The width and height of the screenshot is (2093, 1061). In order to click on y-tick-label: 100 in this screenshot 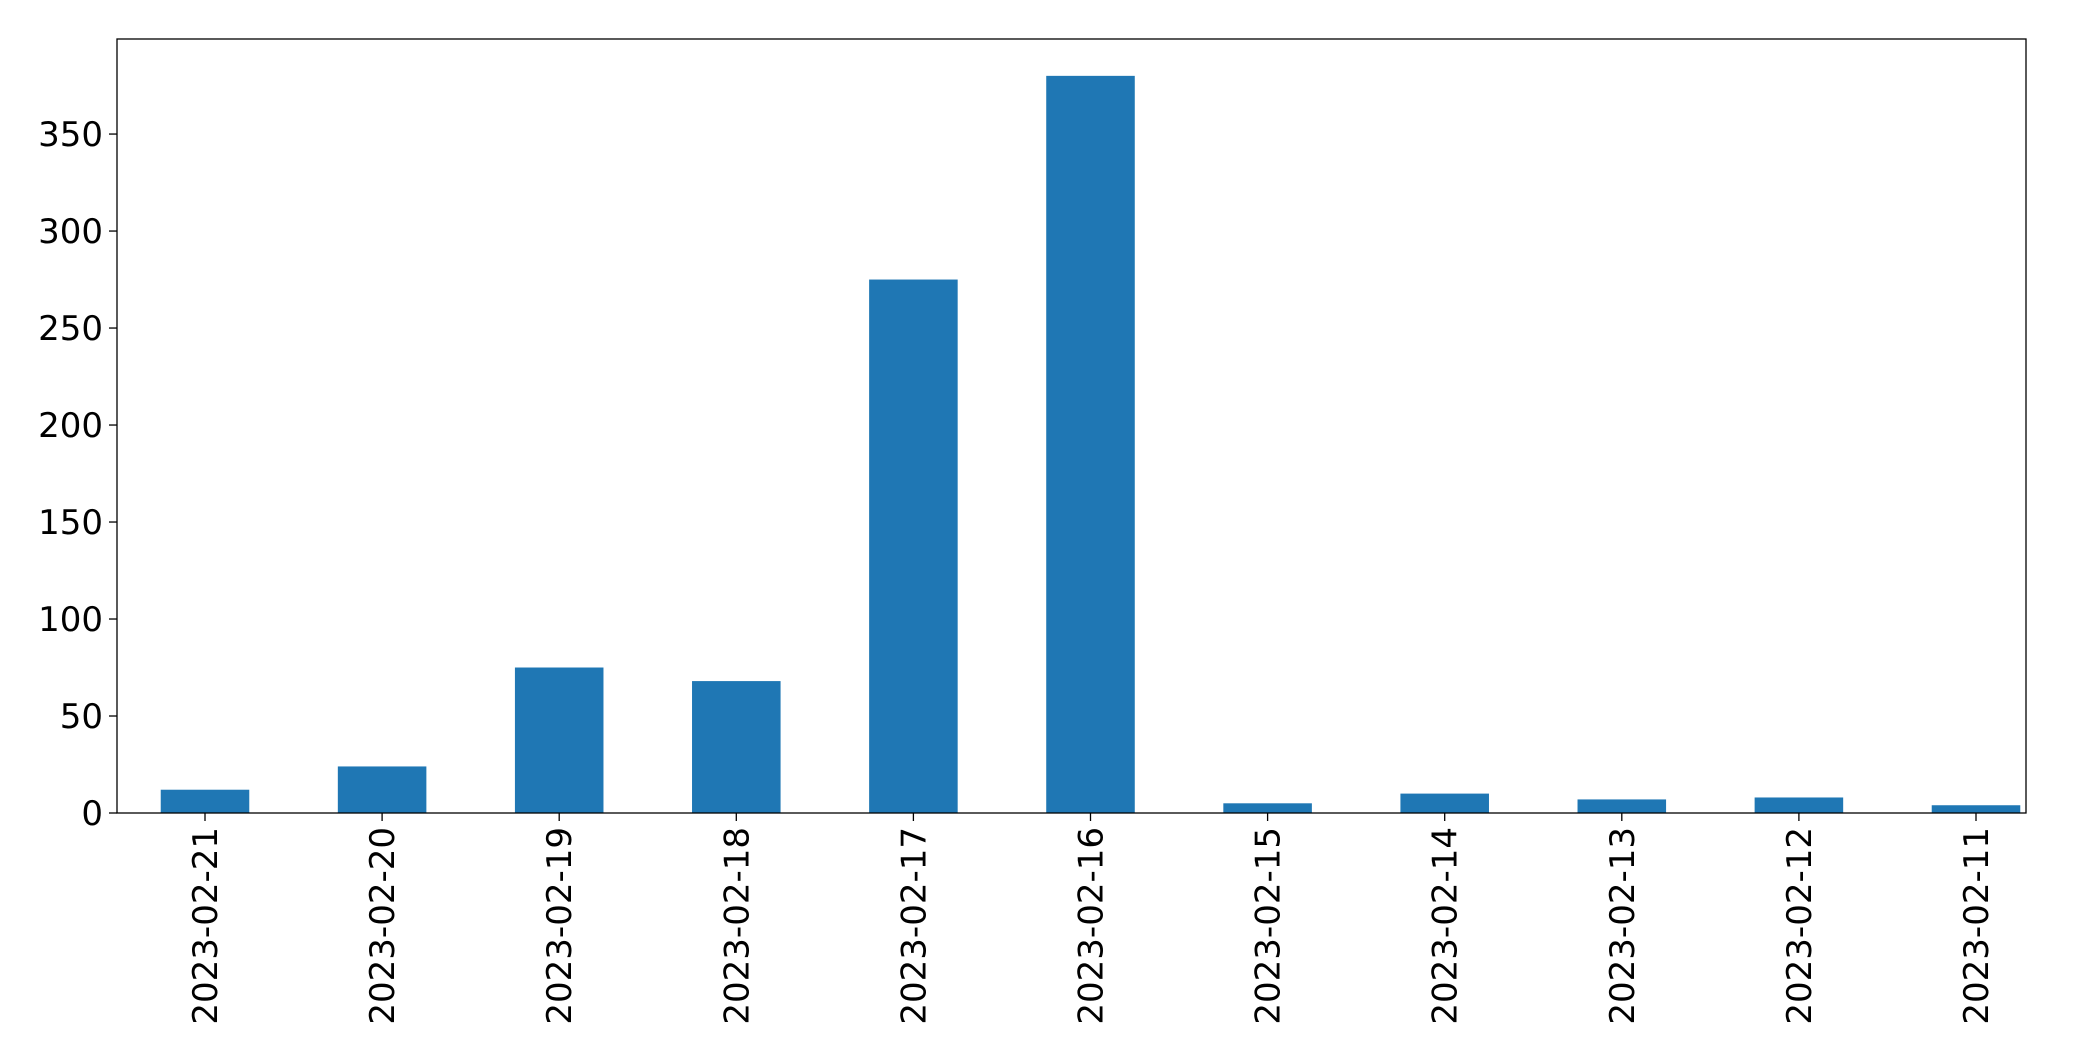, I will do `click(70, 620)`.